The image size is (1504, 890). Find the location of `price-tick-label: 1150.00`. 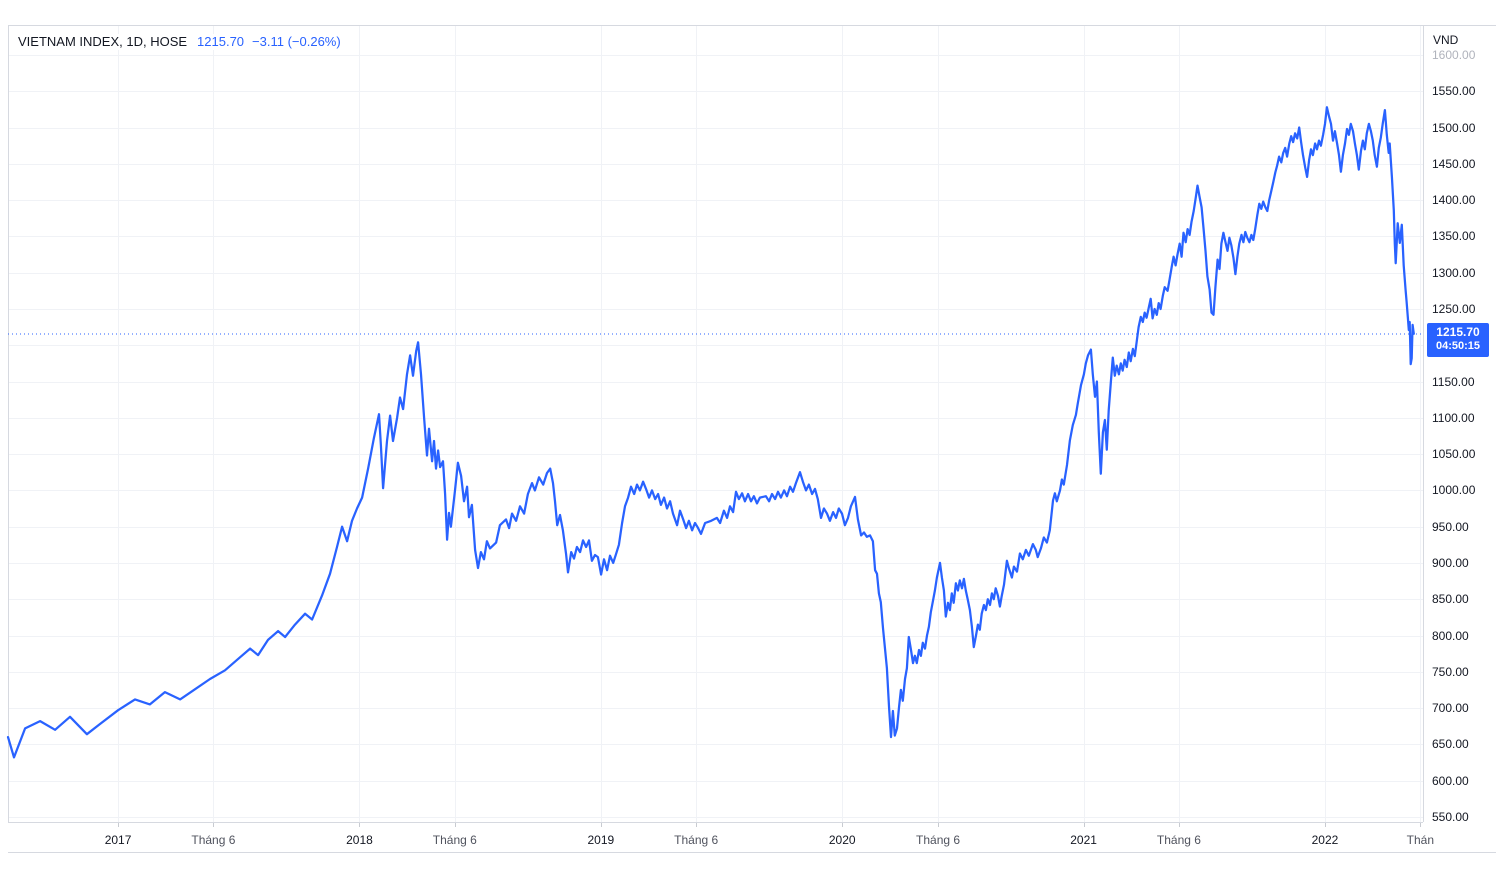

price-tick-label: 1150.00 is located at coordinates (1453, 381).